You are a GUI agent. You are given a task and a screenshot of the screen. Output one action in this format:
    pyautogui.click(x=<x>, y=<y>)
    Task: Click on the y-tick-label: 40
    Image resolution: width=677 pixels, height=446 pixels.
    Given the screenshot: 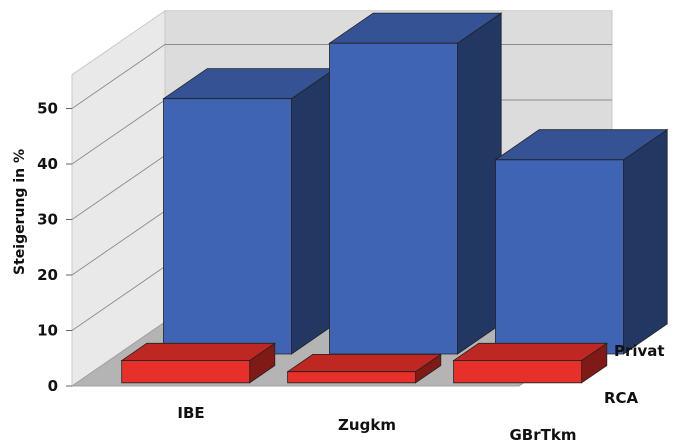 What is the action you would take?
    pyautogui.click(x=47, y=164)
    